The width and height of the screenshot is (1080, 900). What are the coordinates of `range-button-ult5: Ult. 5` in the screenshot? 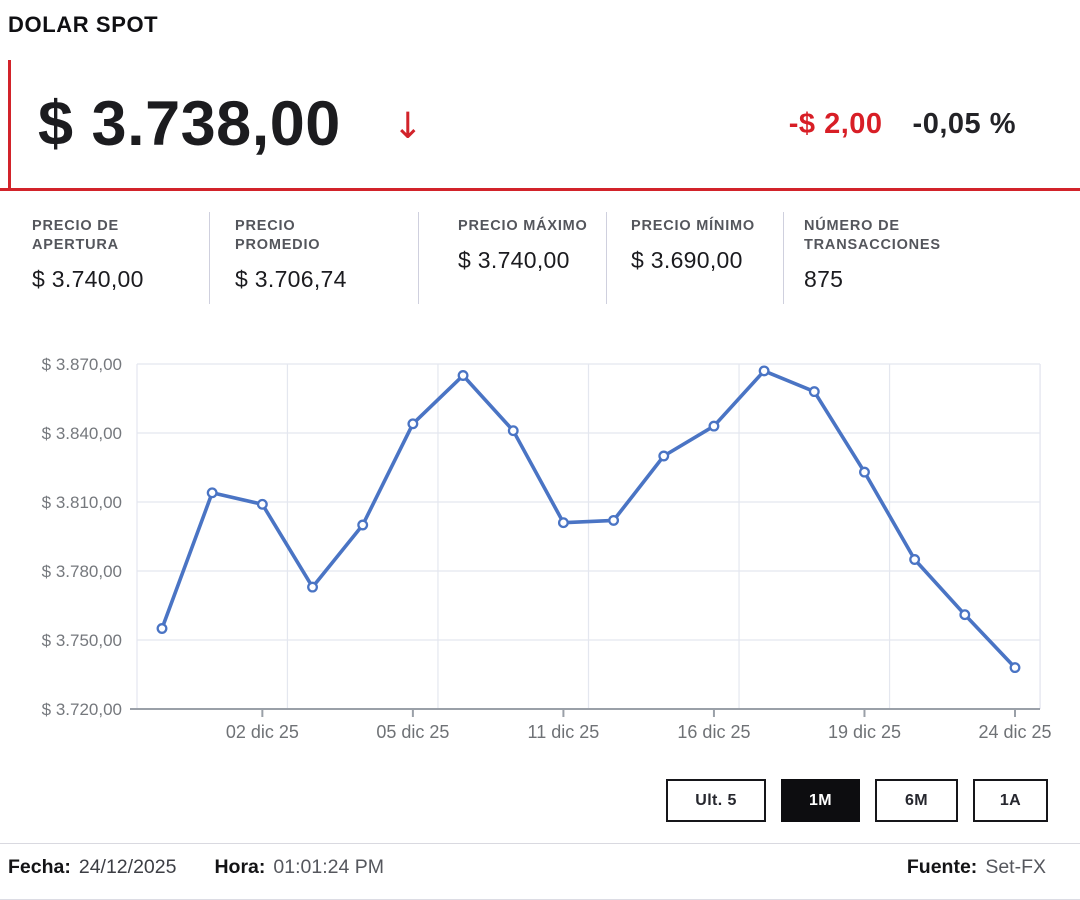 It's located at (716, 800).